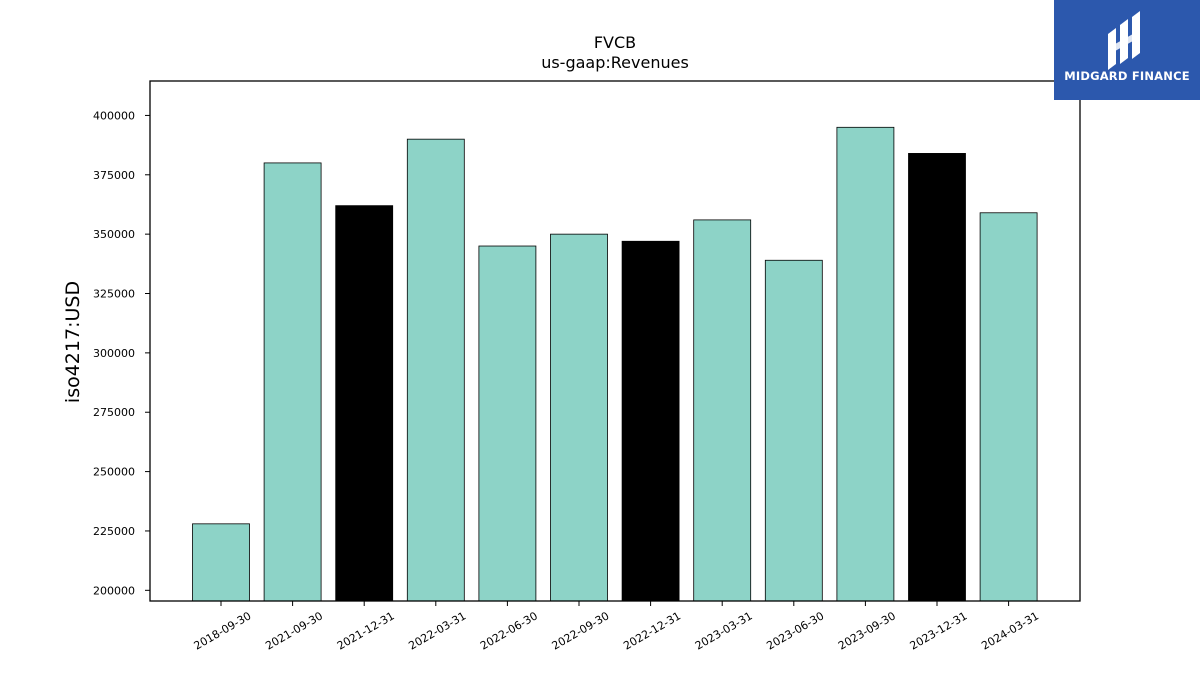 The image size is (1200, 675). What do you see at coordinates (437, 630) in the screenshot?
I see `x-tick-label: 2022-03-31` at bounding box center [437, 630].